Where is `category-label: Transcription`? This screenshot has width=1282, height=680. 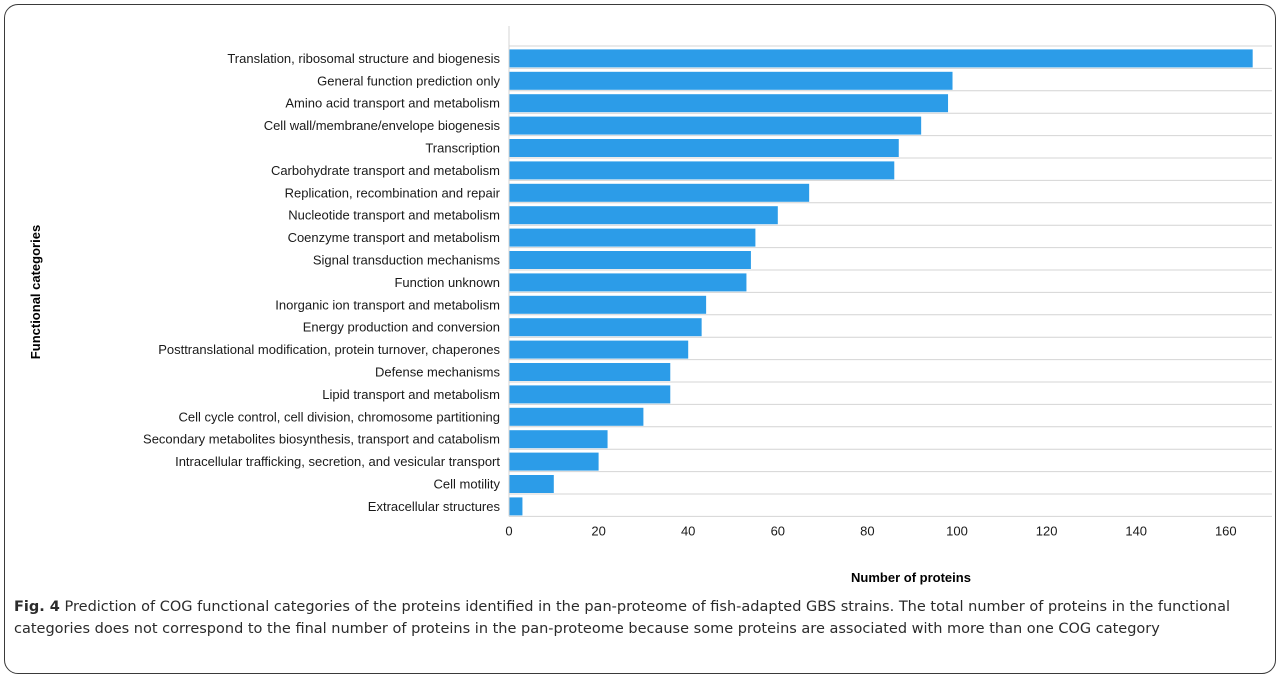 category-label: Transcription is located at coordinates (462, 148).